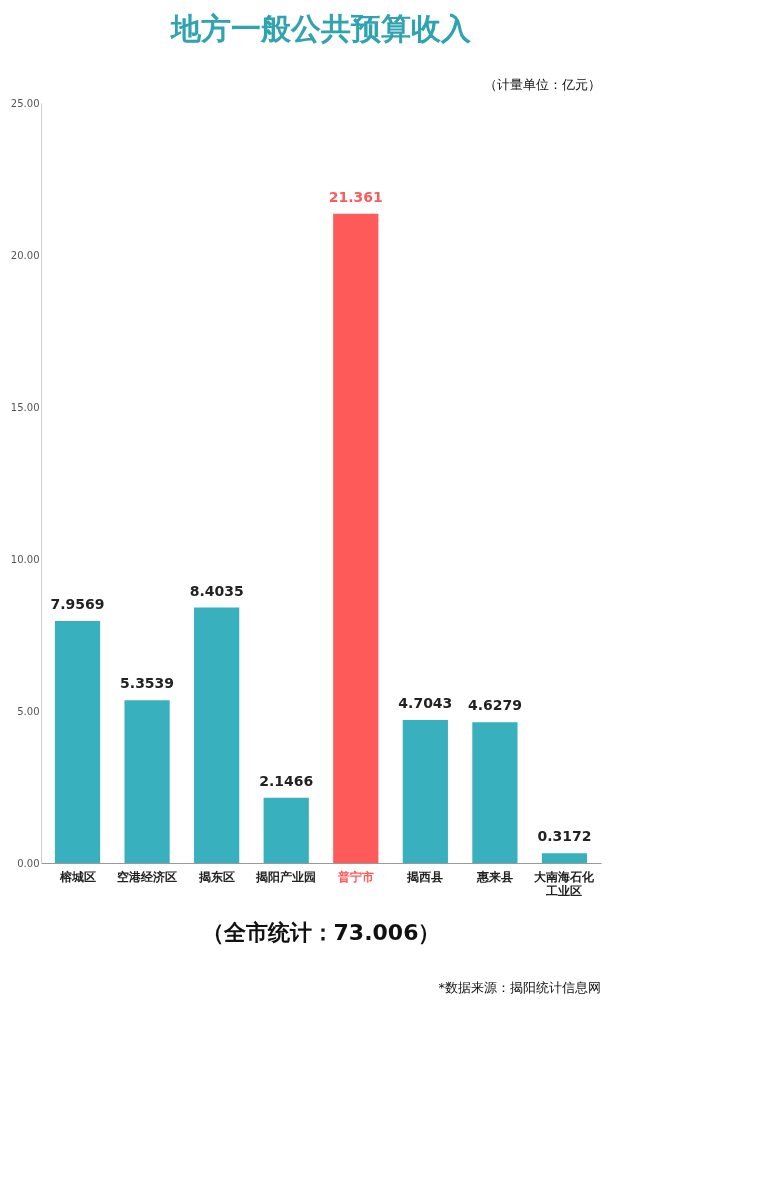  Describe the element at coordinates (494, 876) in the screenshot. I see `x-tick-label: 惠来县` at that location.